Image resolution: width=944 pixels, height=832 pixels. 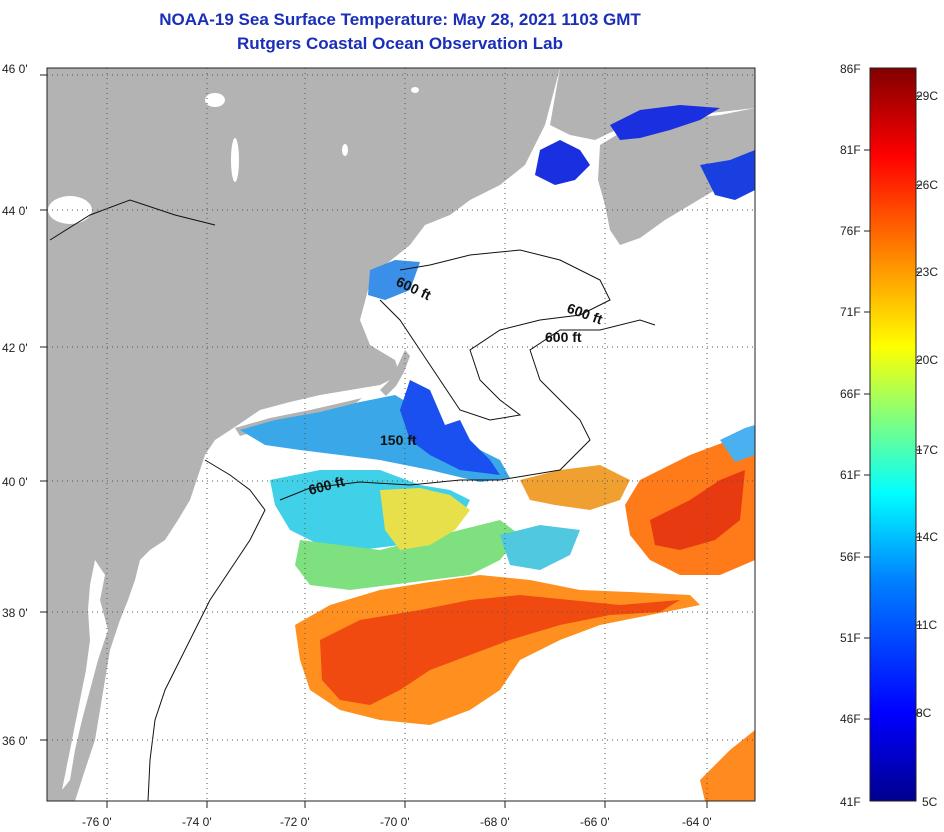 I want to click on lon-tick-label: -76 0', so click(x=97, y=822).